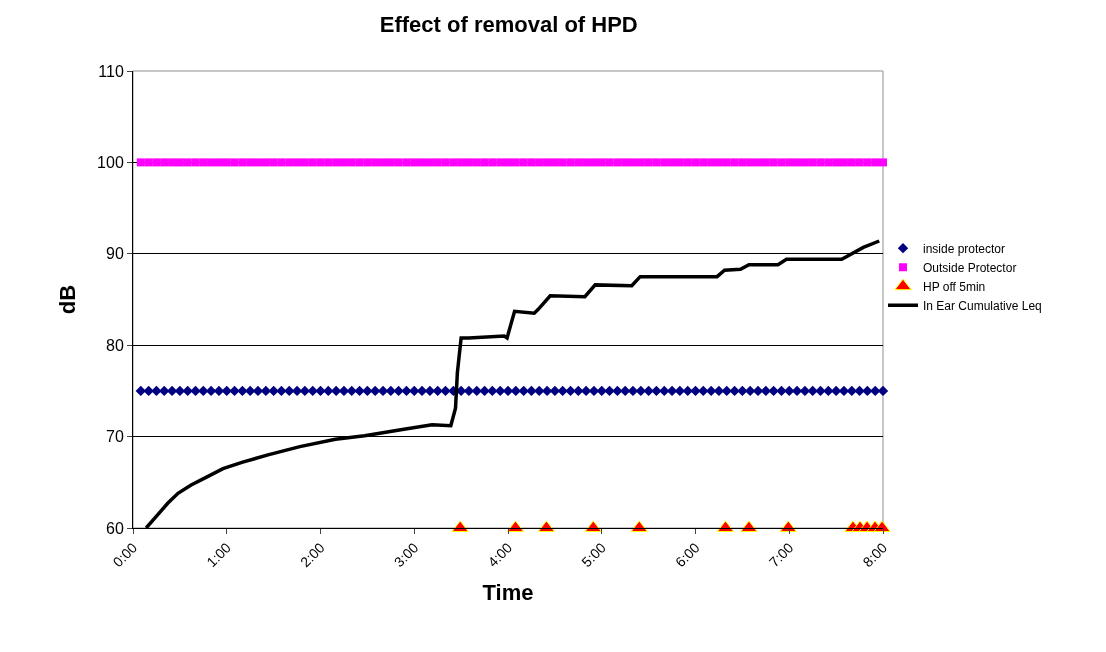  I want to click on y-tick-label: 100, so click(110, 162).